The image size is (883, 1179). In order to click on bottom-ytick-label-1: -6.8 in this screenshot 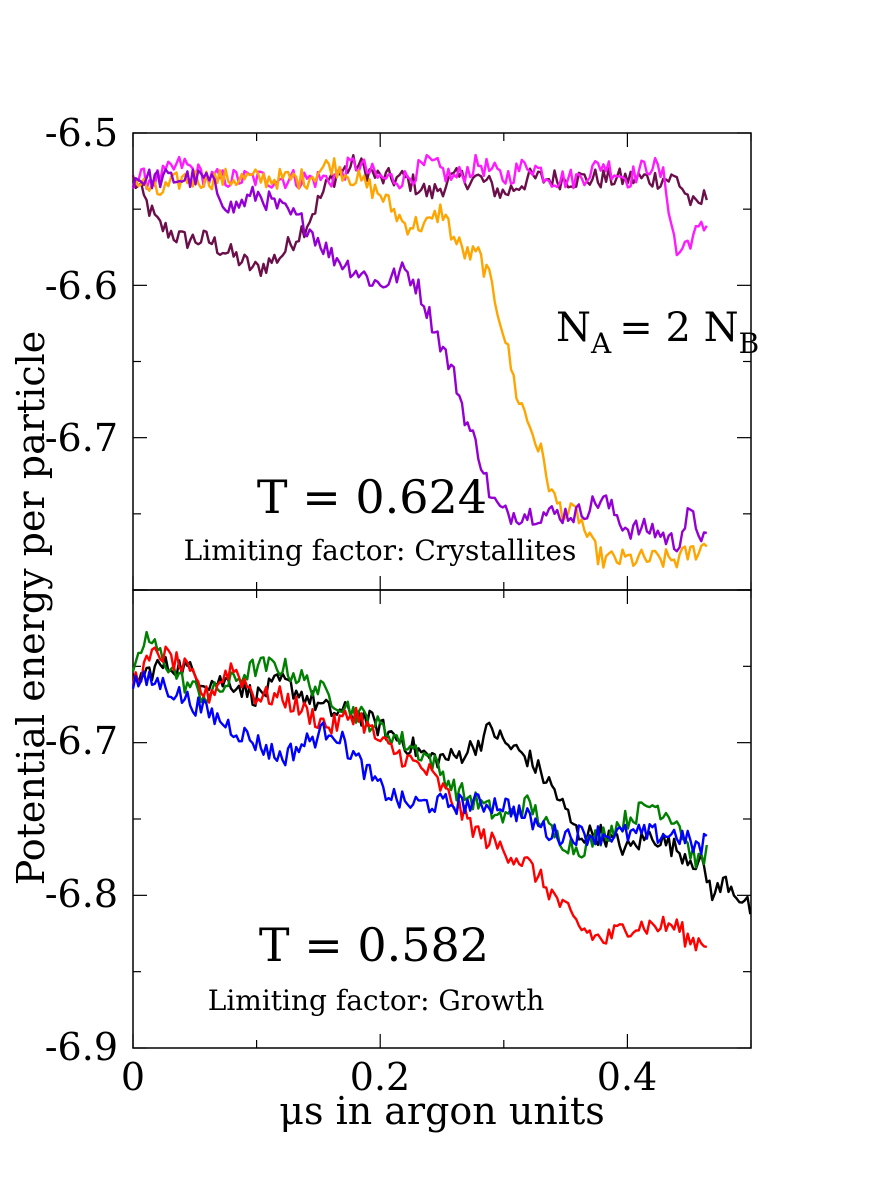, I will do `click(81, 894)`.